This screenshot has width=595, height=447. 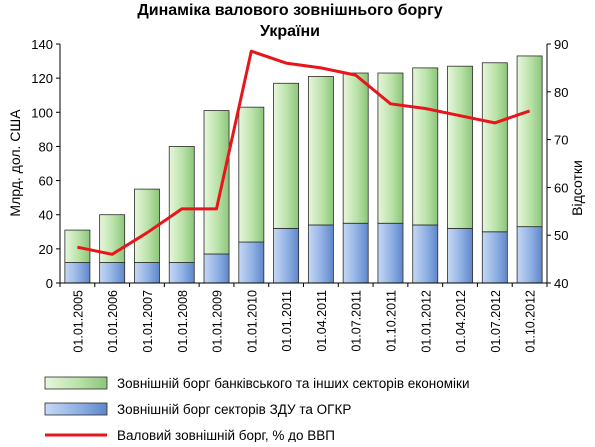 I want to click on x-tick-label: 01.01.2011, so click(x=287, y=321).